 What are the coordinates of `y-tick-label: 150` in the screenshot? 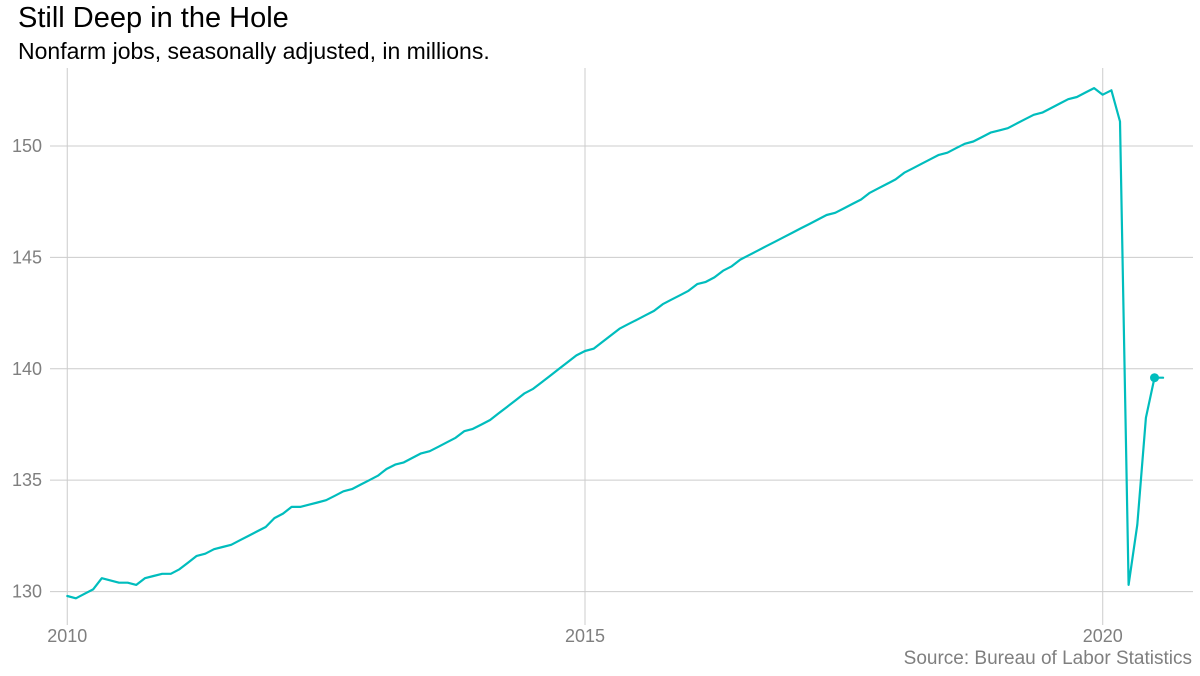 It's located at (27, 146).